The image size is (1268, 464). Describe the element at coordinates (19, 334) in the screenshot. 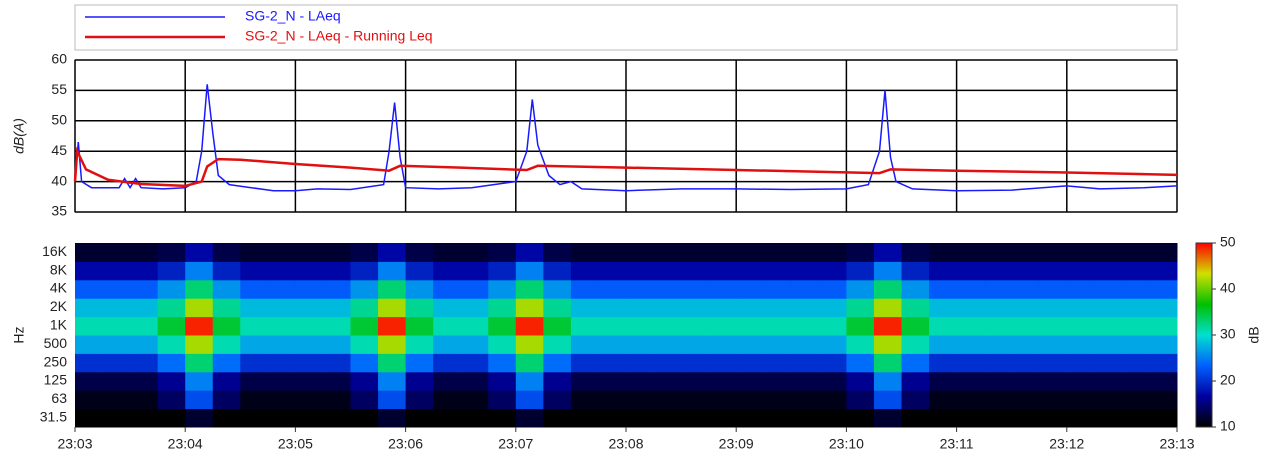

I see `y-axis-label: Hz` at that location.